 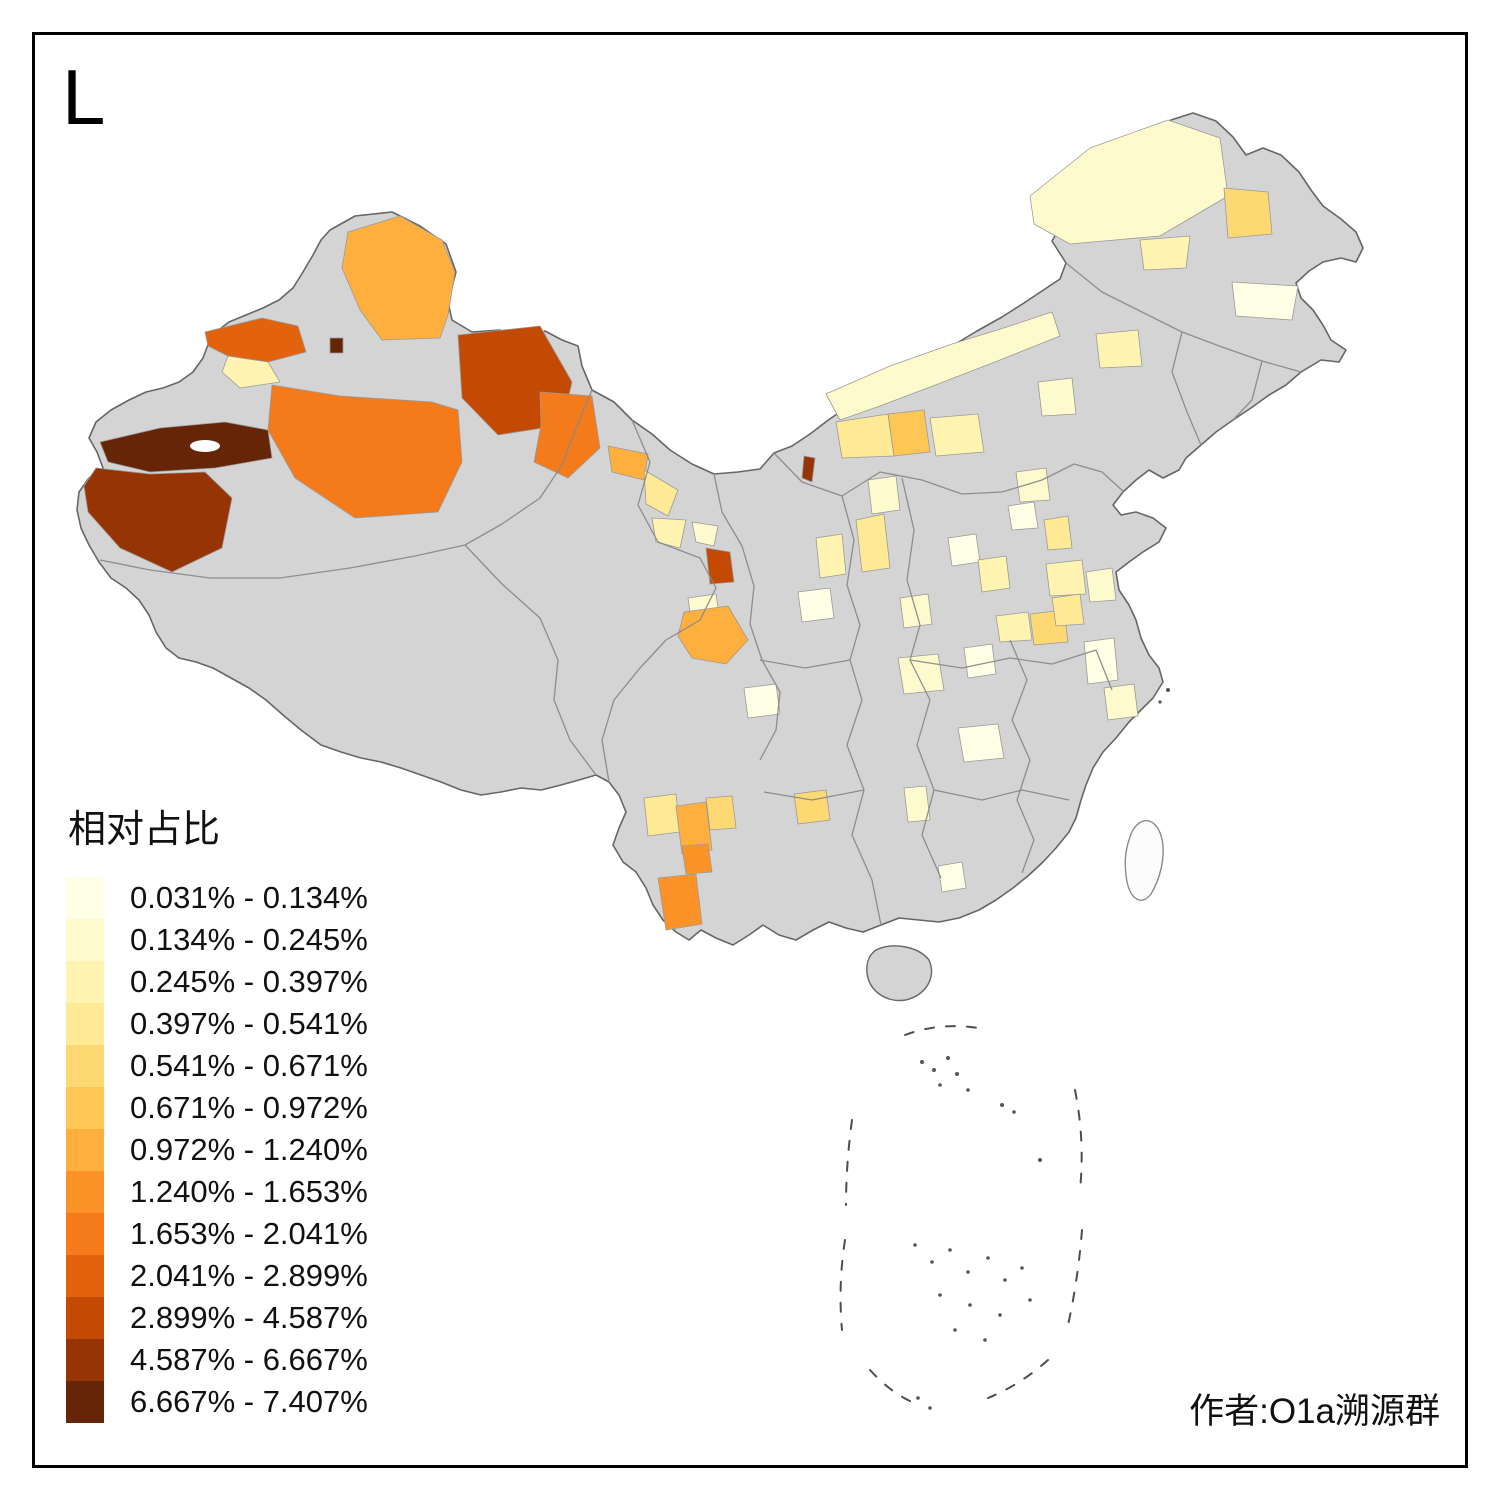 I want to click on region-nenjiang-pale, so click(x=1119, y=349).